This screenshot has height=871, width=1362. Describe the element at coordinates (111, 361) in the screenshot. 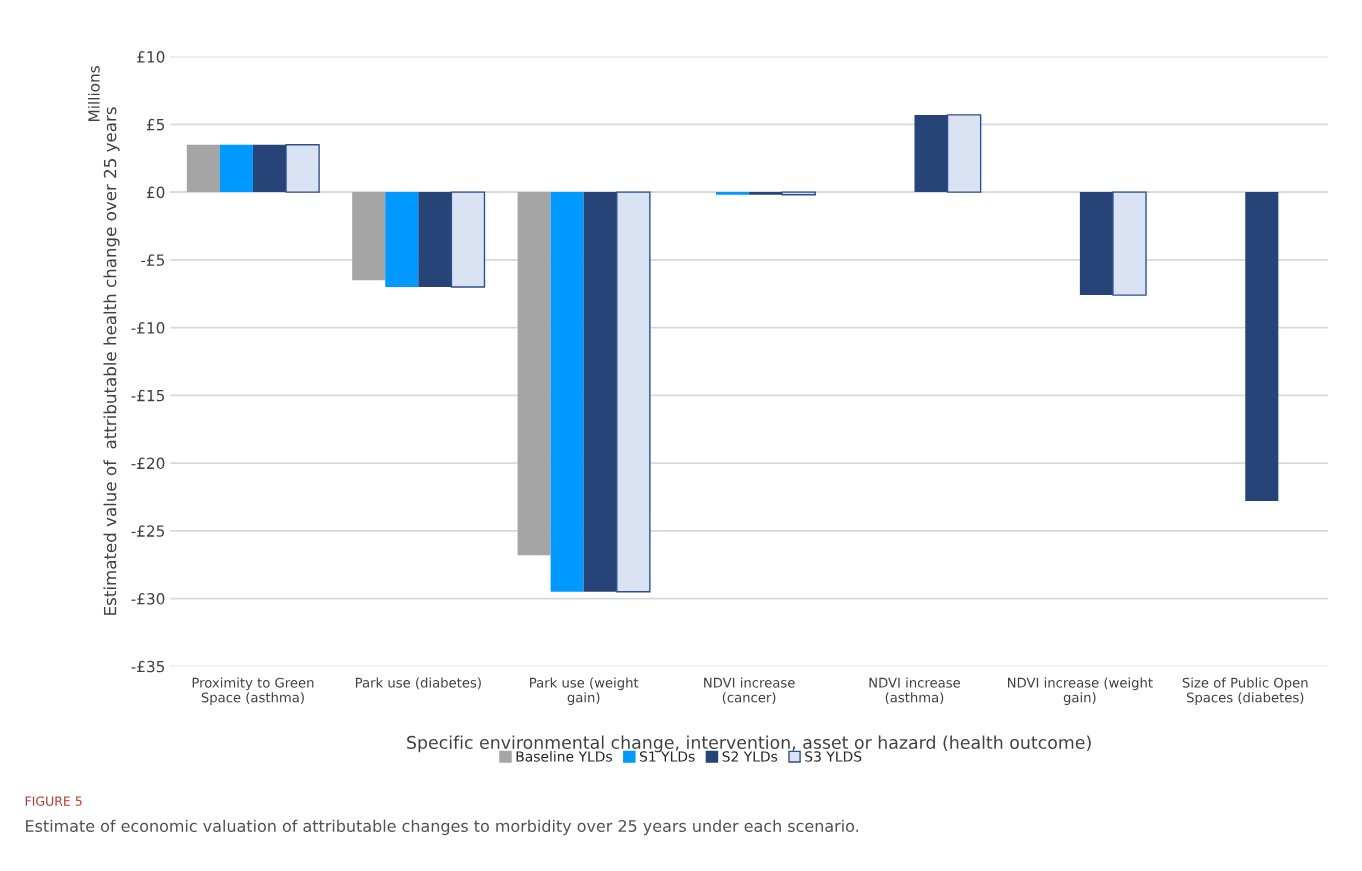

I see `y-axis-title: Estimated value of attributable health change over 25 years` at that location.